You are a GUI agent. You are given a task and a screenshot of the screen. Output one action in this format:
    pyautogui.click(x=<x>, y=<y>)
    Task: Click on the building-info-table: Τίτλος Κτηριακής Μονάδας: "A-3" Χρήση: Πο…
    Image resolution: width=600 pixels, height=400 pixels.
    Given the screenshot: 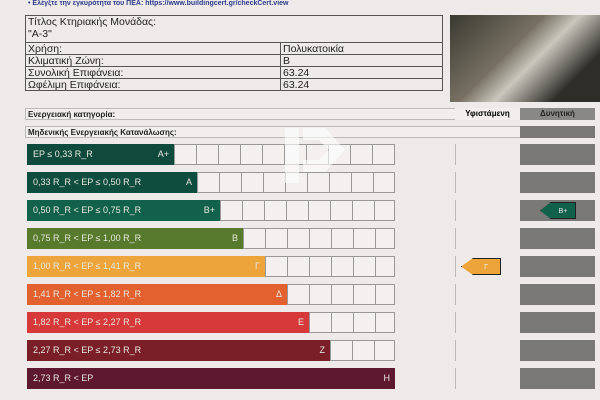 What is the action you would take?
    pyautogui.click(x=234, y=53)
    